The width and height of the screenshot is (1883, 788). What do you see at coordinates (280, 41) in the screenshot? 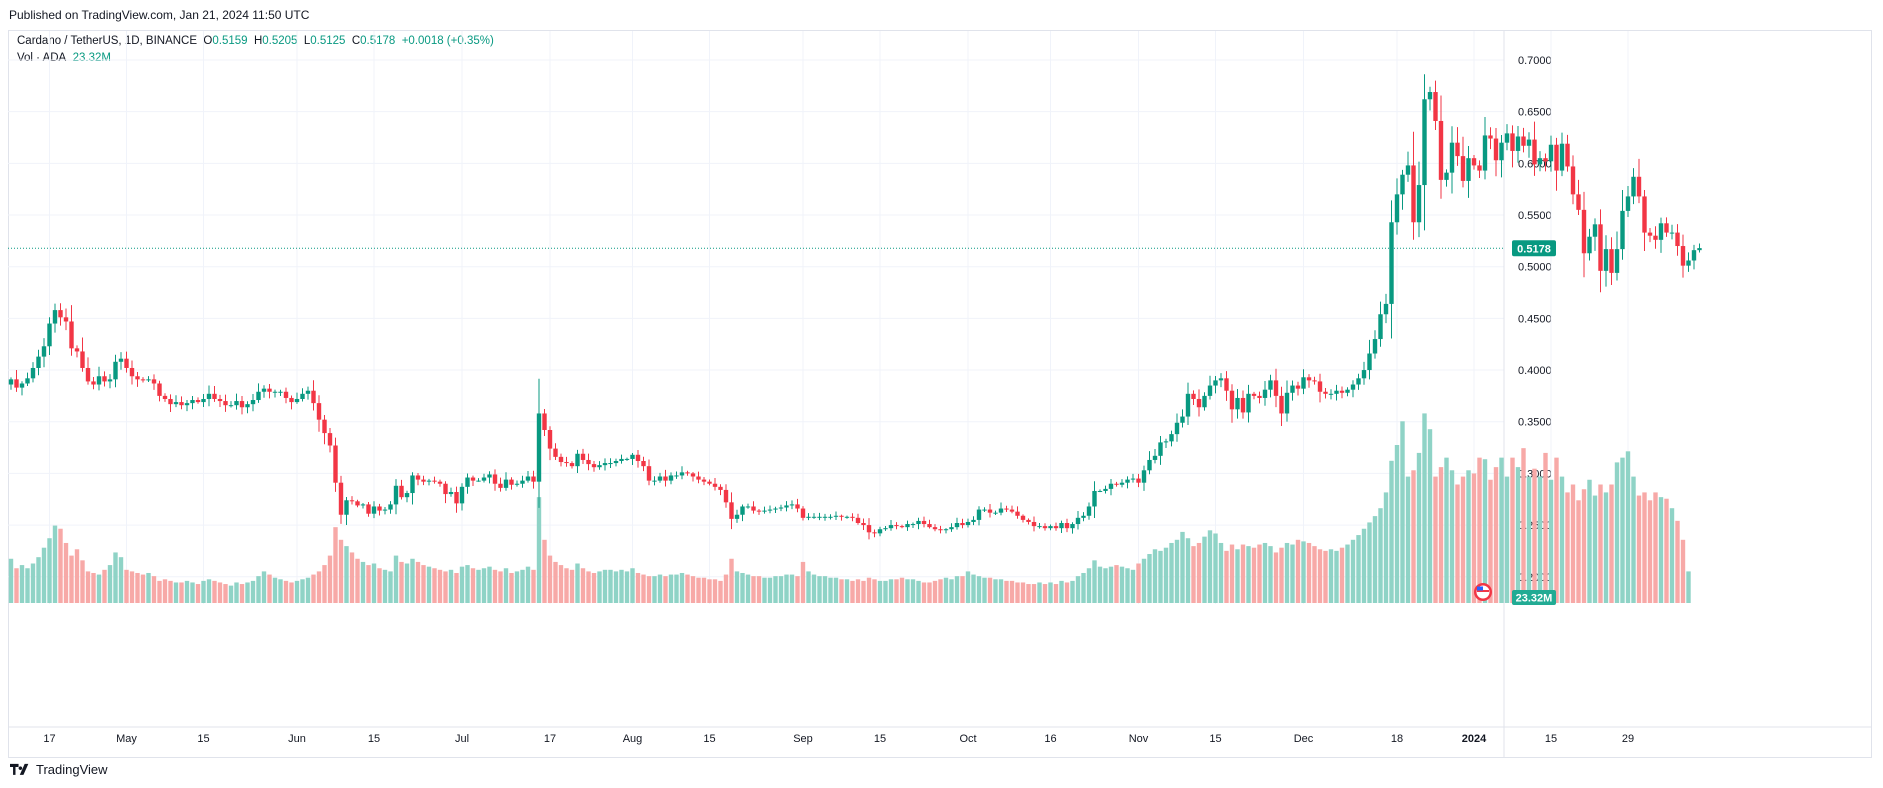
I see `high-value: 0.5205` at bounding box center [280, 41].